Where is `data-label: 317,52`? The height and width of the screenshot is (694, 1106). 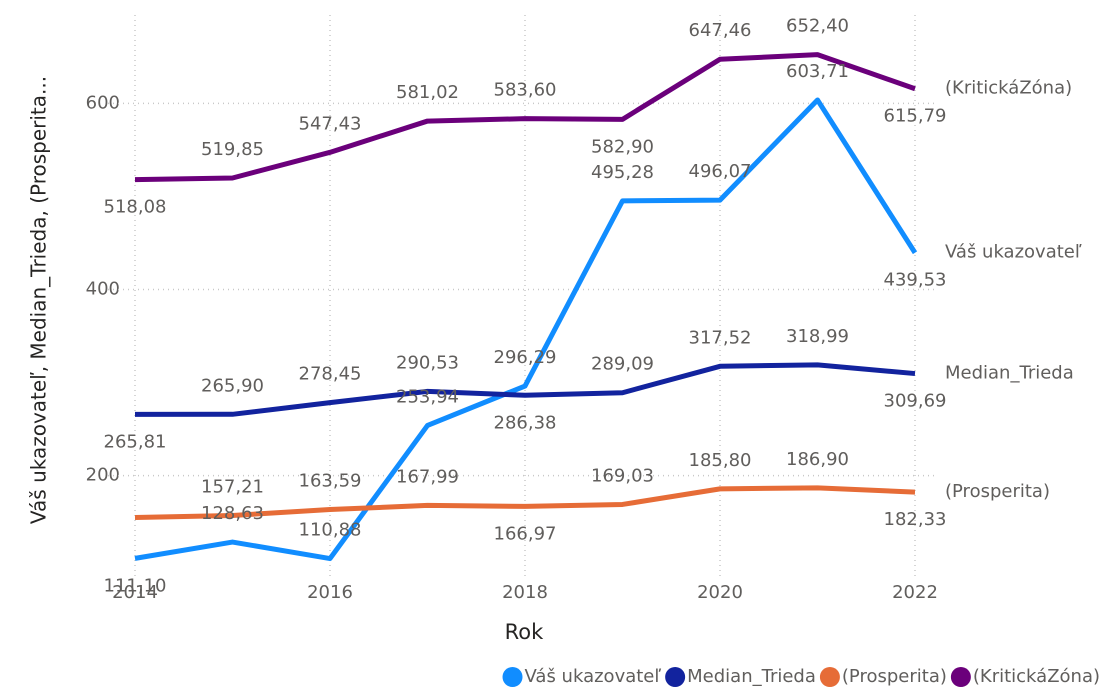
data-label: 317,52 is located at coordinates (720, 337).